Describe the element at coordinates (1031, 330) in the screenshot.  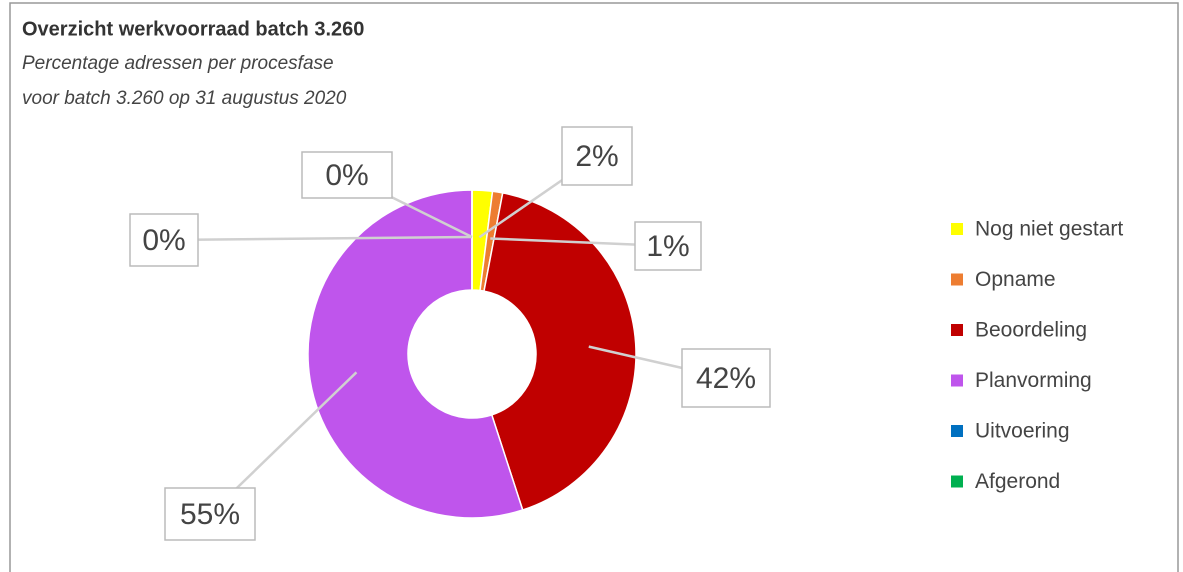
I see `legend-label: Beoordeling` at that location.